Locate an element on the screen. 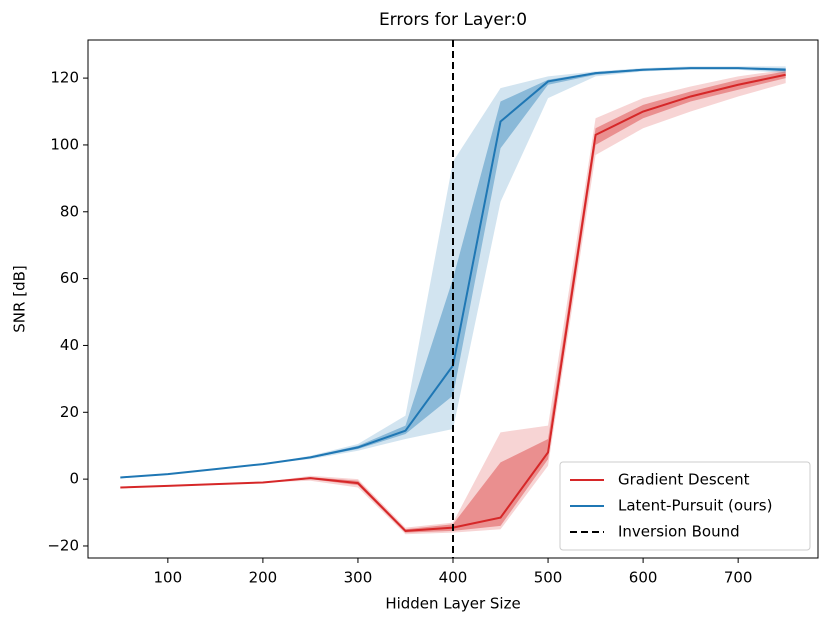  y-tick-label: 120 is located at coordinates (64, 78).